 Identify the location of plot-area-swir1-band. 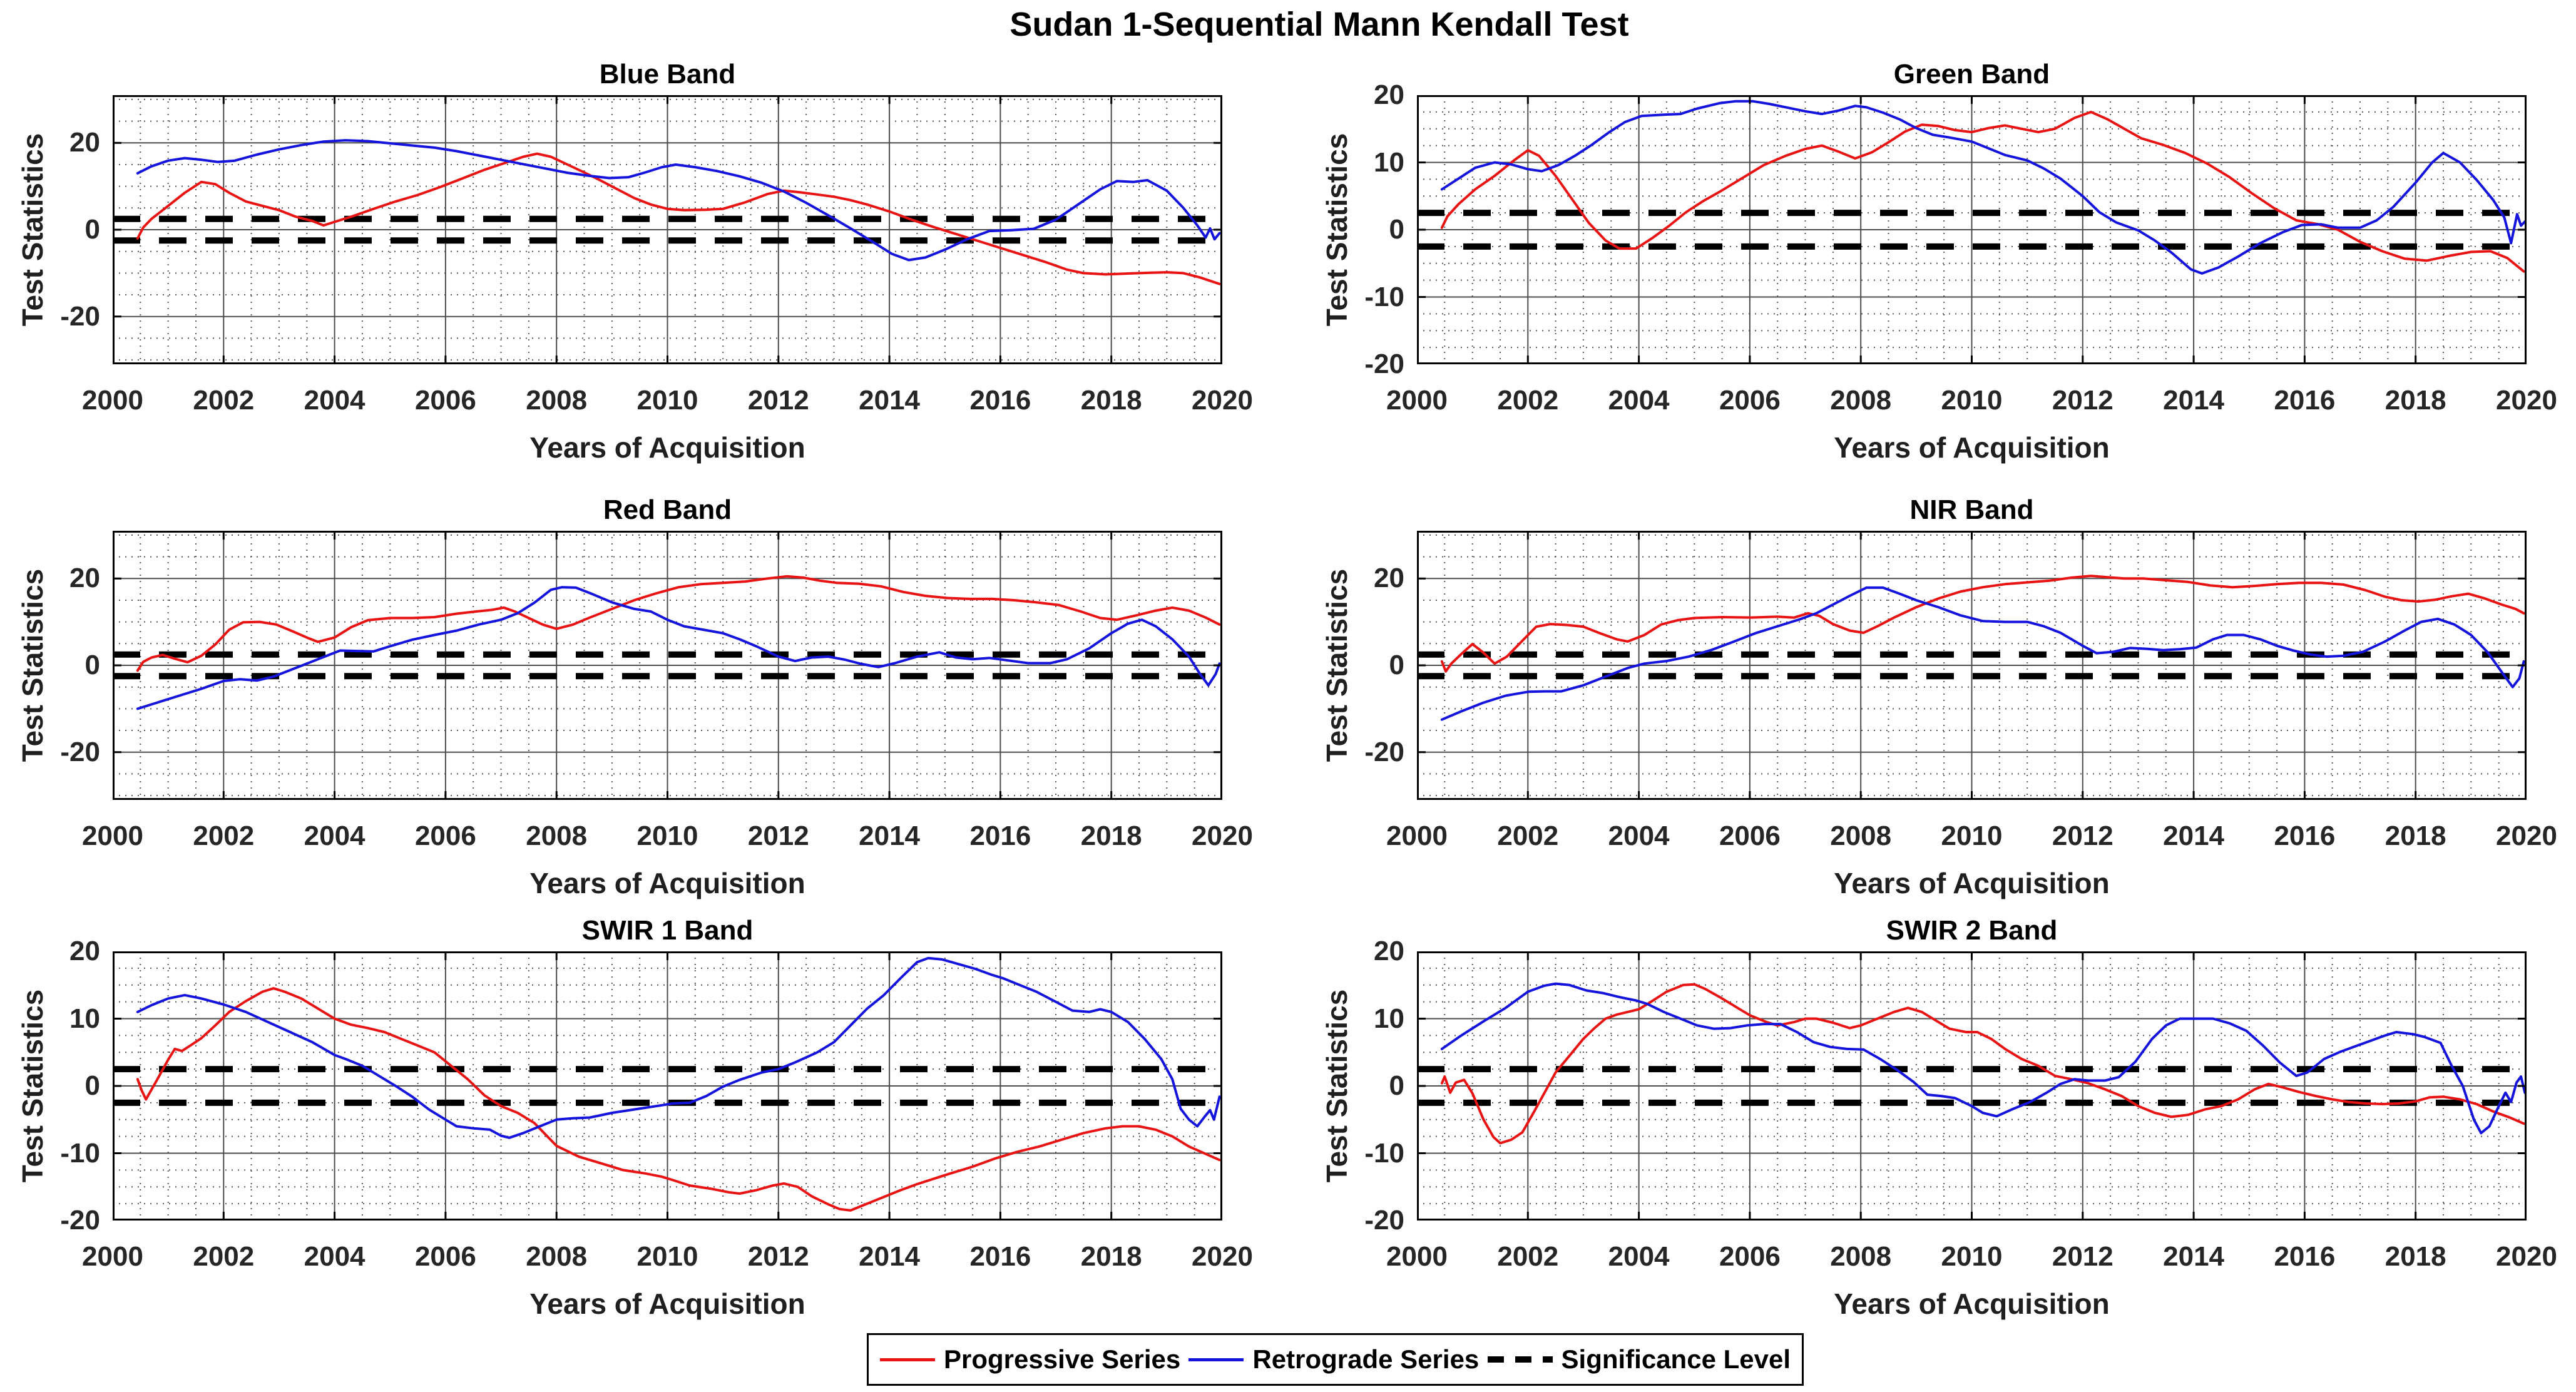
(667, 1086).